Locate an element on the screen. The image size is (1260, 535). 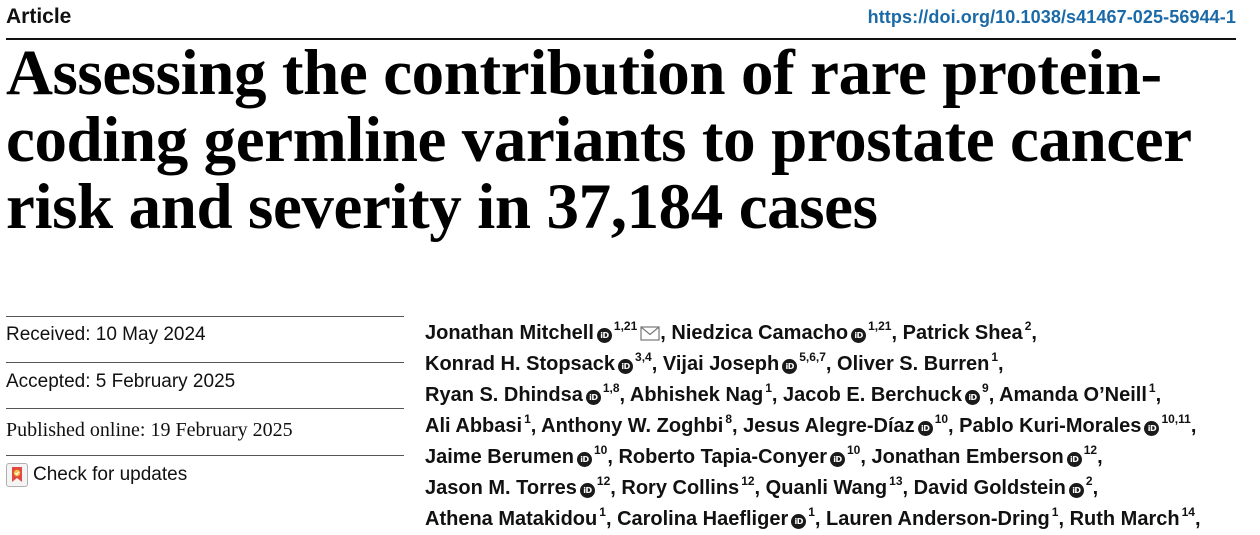
check-for-updates-icon is located at coordinates (17, 475).